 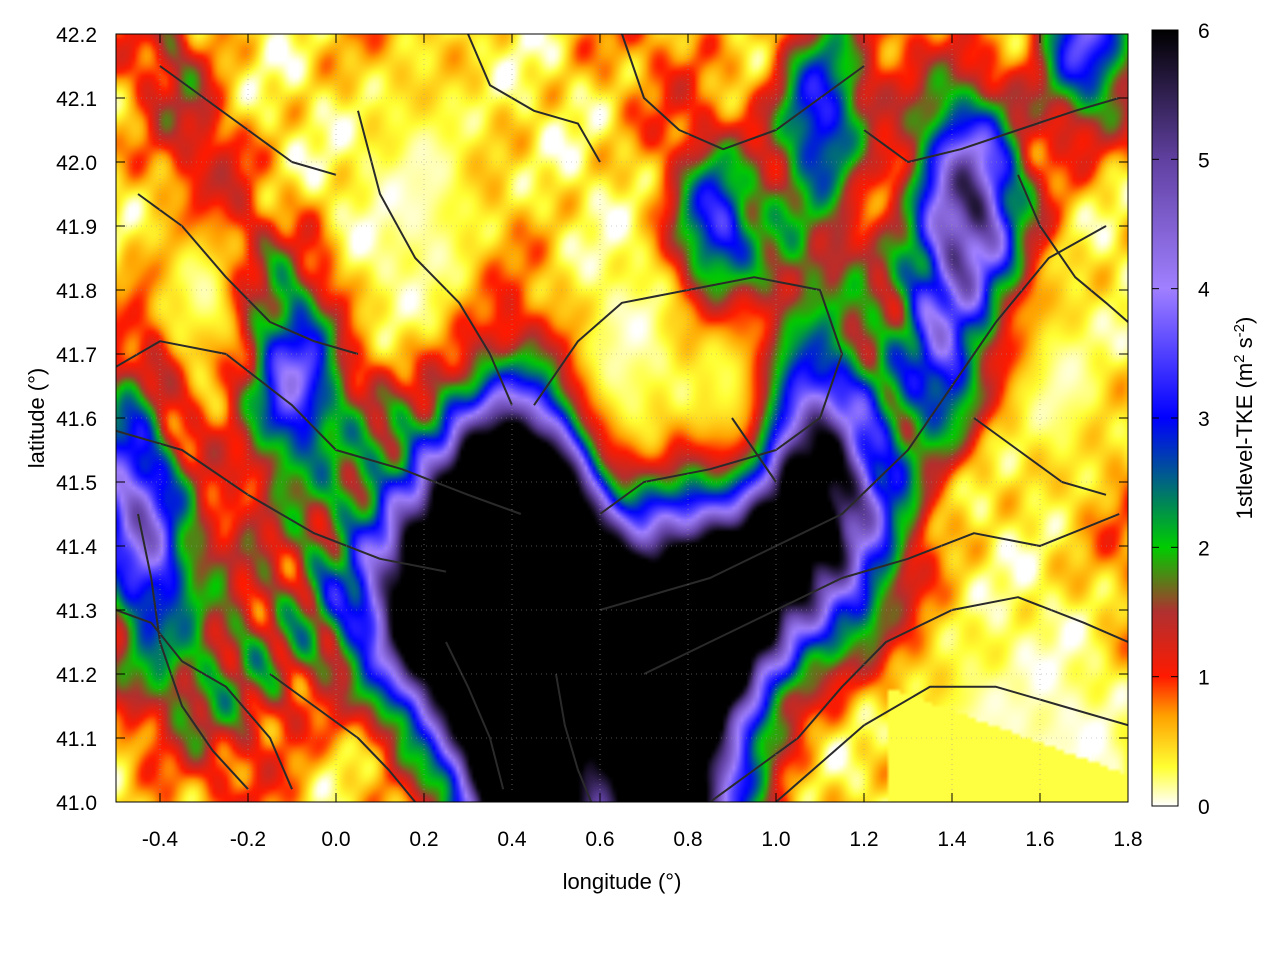 What do you see at coordinates (76, 227) in the screenshot?
I see `y-tick-label: 41.9` at bounding box center [76, 227].